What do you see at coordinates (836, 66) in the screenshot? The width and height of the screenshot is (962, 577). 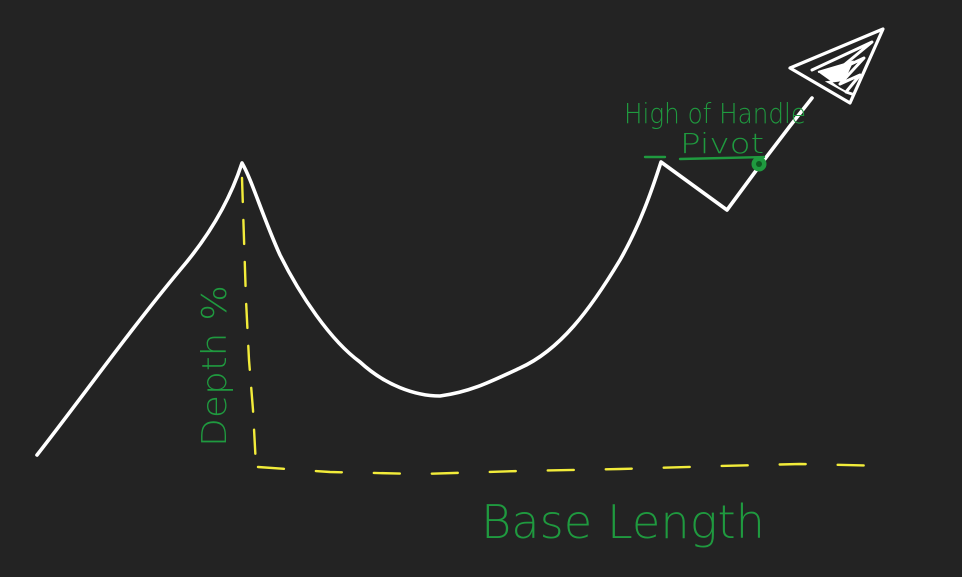 I see `arrowhead-icon` at bounding box center [836, 66].